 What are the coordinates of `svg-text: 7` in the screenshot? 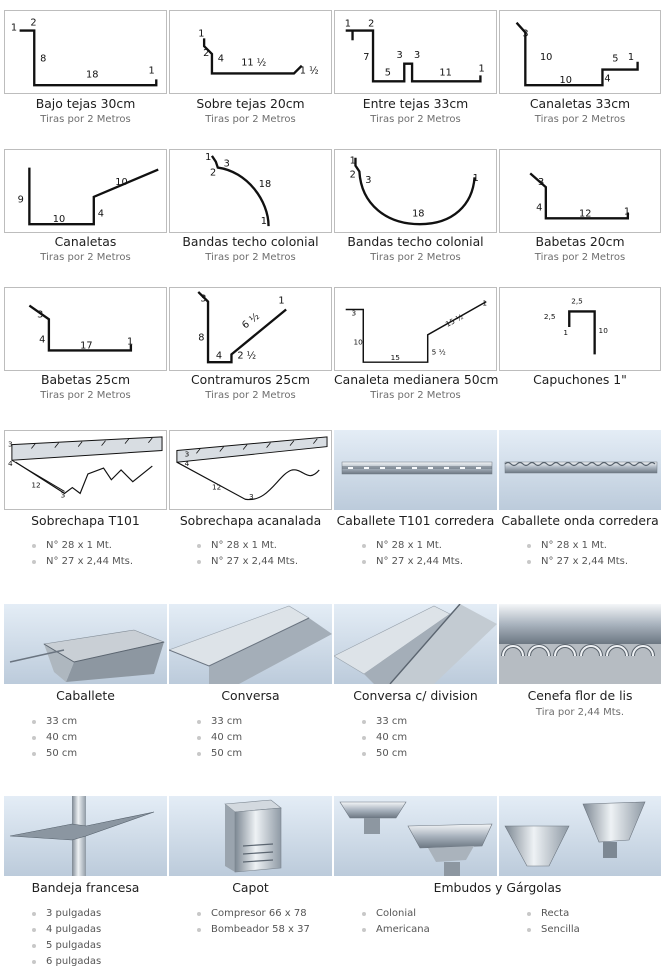 It's located at (366, 57).